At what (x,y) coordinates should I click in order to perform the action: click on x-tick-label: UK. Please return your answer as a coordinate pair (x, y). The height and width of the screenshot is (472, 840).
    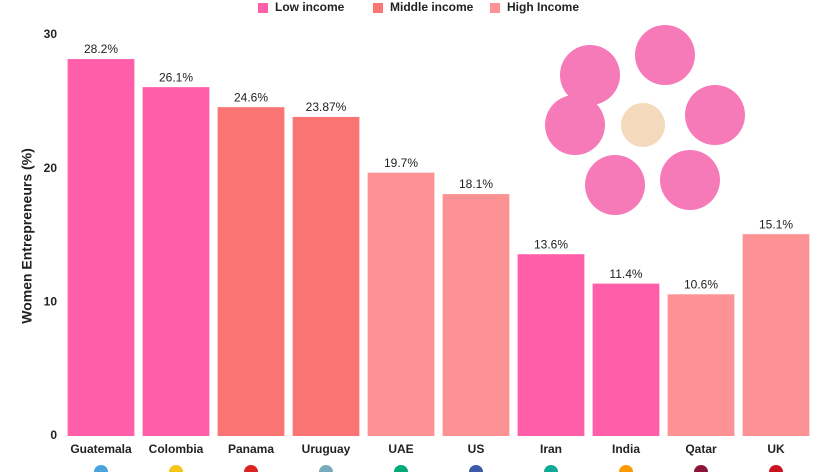
    Looking at the image, I should click on (776, 449).